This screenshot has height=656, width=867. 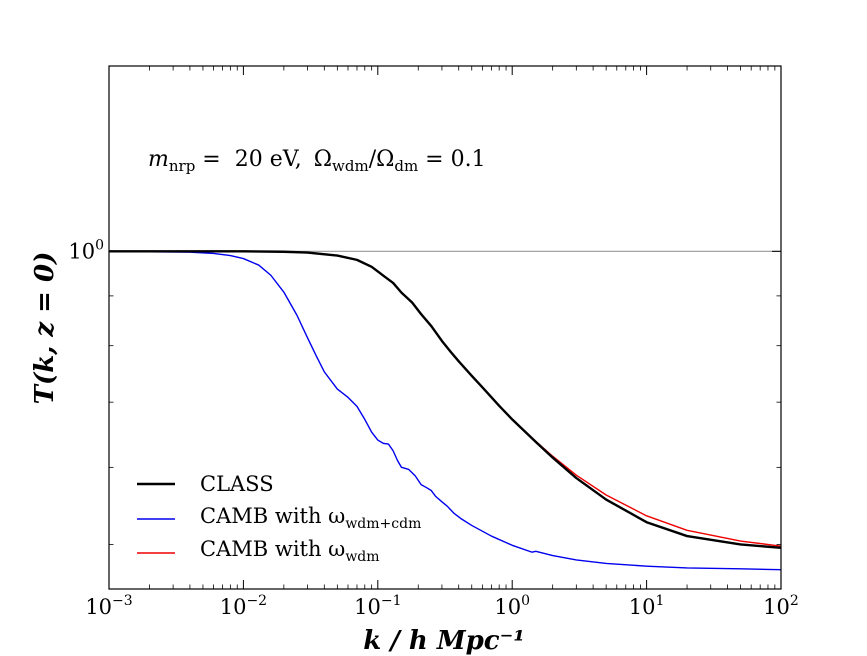 I want to click on x-tick-label-exponent: 0, so click(x=525, y=601).